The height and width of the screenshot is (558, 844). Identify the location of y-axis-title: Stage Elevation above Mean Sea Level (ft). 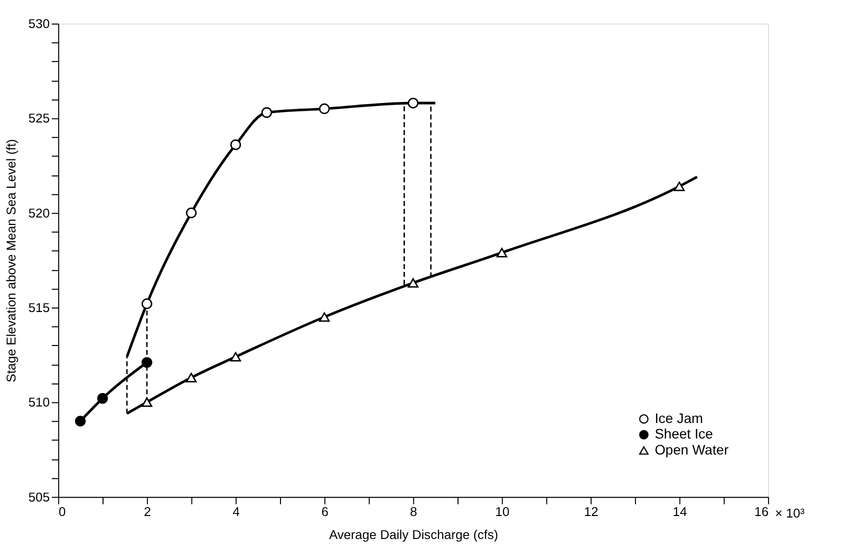
(11, 260).